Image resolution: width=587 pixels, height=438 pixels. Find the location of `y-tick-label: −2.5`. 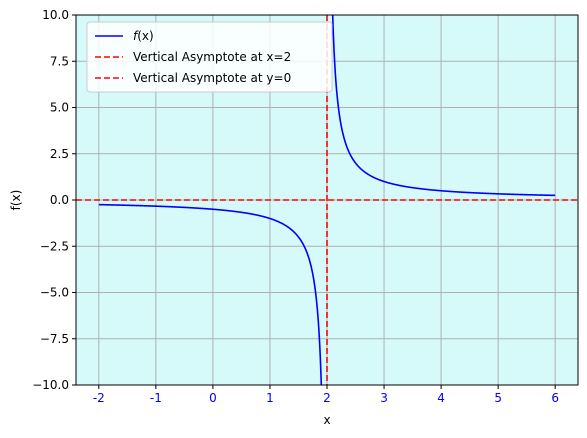

y-tick-label: −2.5 is located at coordinates (54, 246).